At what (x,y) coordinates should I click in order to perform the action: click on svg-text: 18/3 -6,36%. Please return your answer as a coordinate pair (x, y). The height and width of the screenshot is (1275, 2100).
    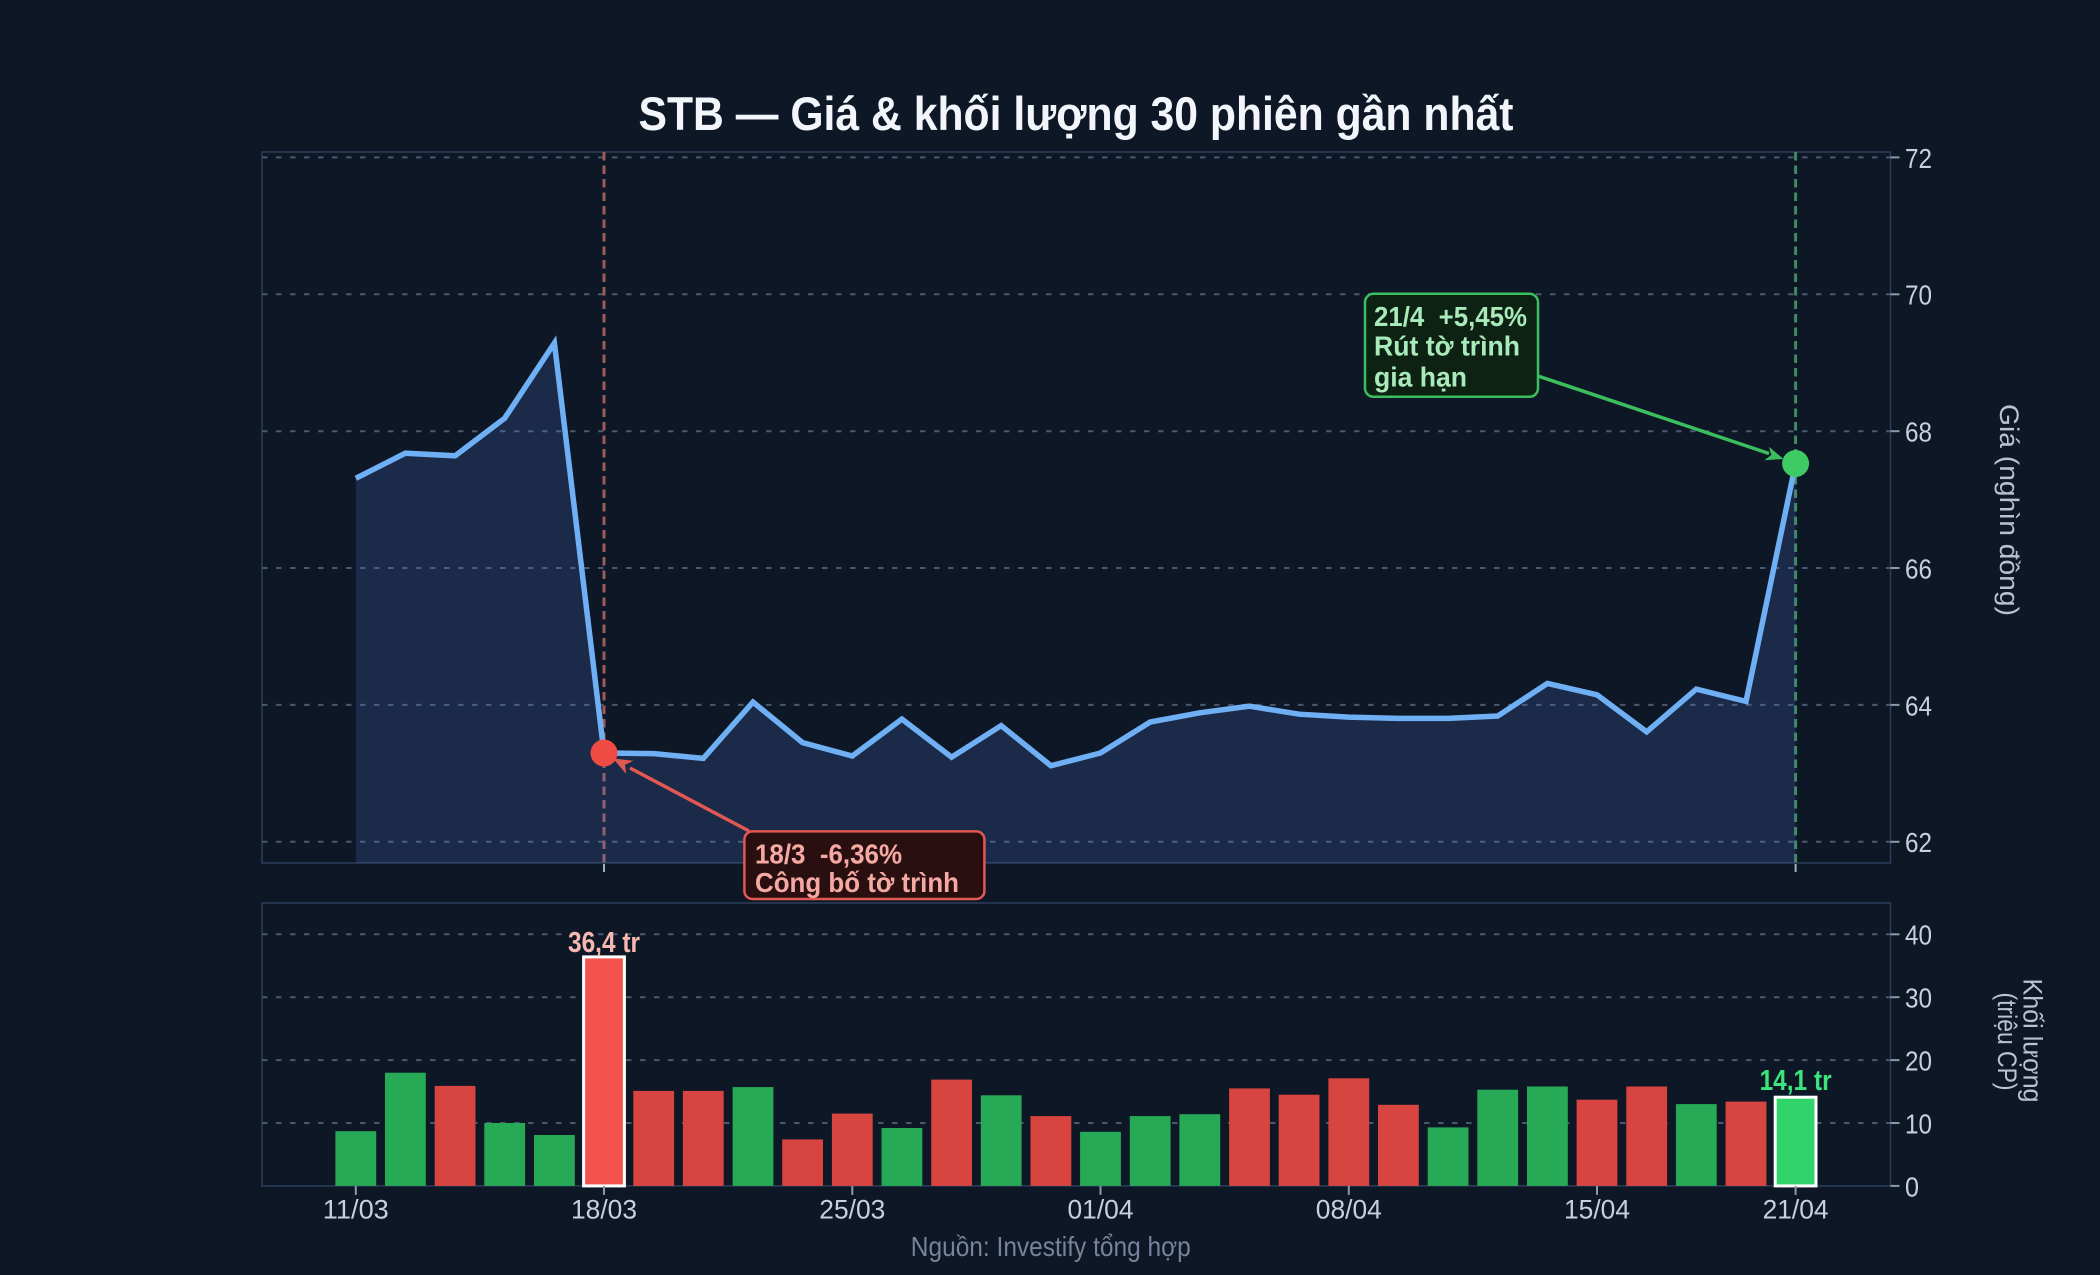
    Looking at the image, I should click on (828, 854).